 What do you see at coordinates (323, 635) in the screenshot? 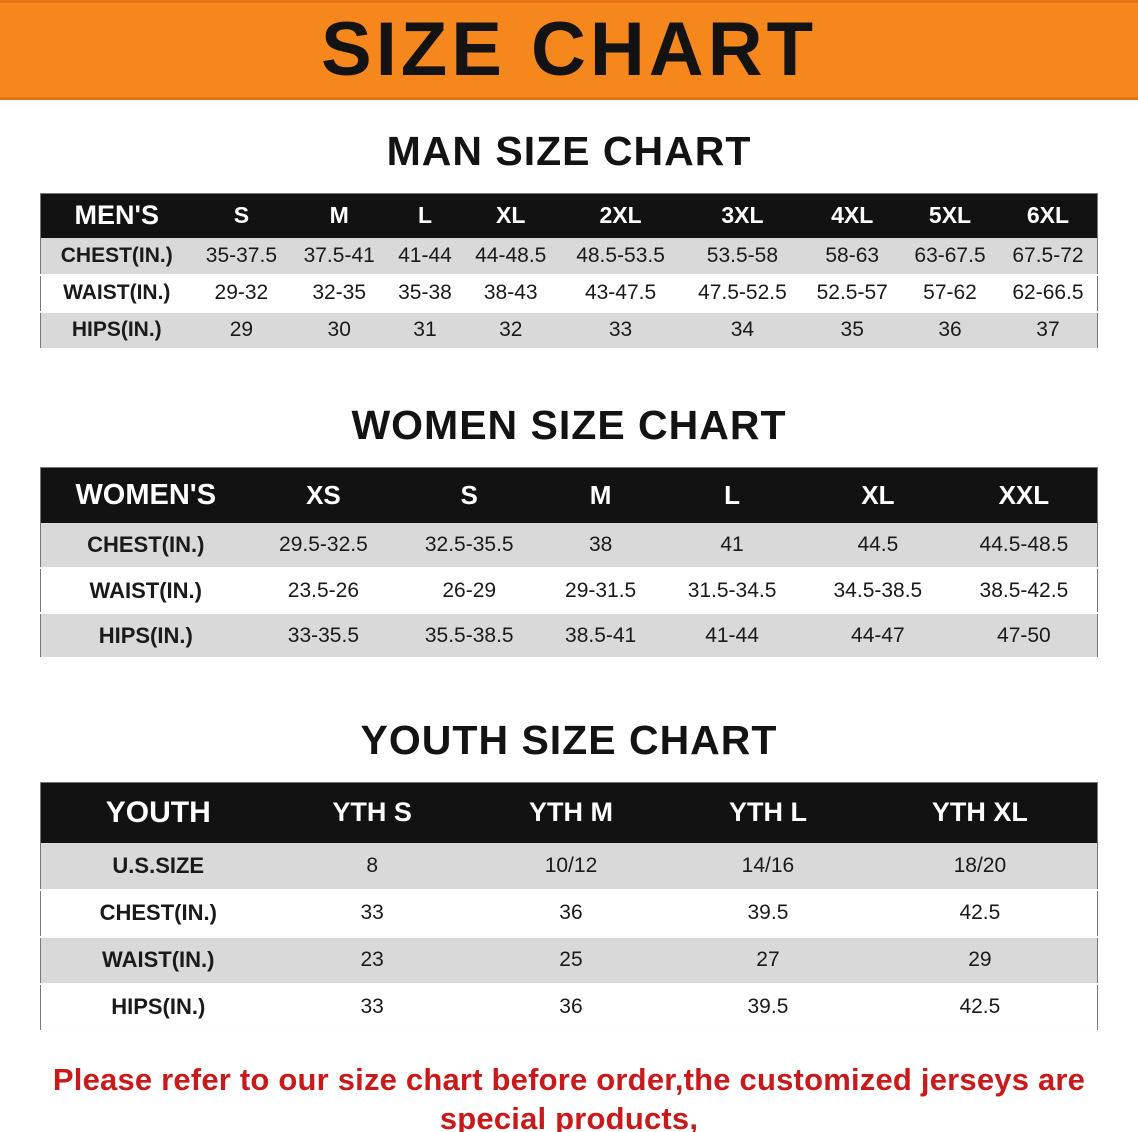
I see `table-cell: 33-35.5` at bounding box center [323, 635].